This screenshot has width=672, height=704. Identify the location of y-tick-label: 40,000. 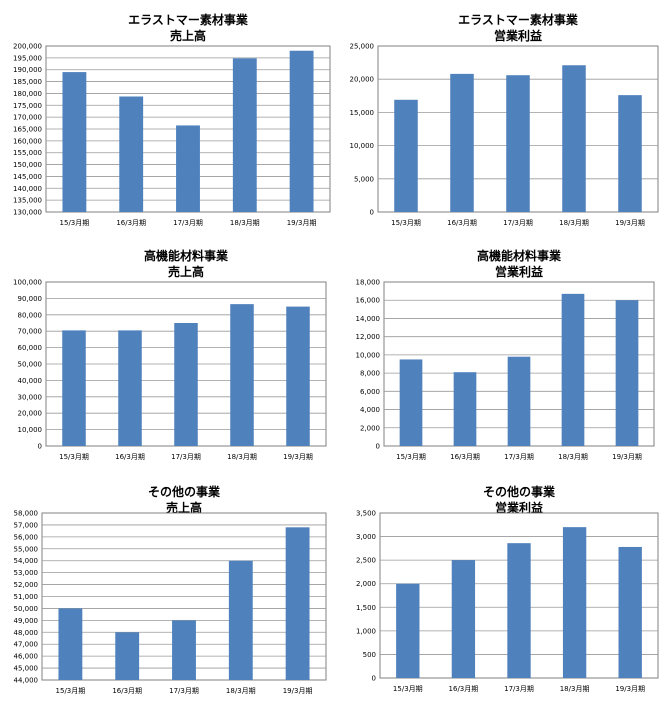
(30, 381).